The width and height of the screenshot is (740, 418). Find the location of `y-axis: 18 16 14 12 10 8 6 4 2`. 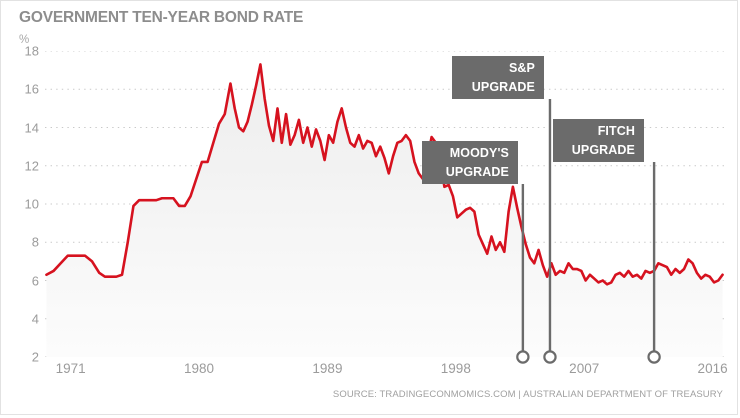

y-axis: 18 16 14 12 10 8 6 4 2 is located at coordinates (24, 209).